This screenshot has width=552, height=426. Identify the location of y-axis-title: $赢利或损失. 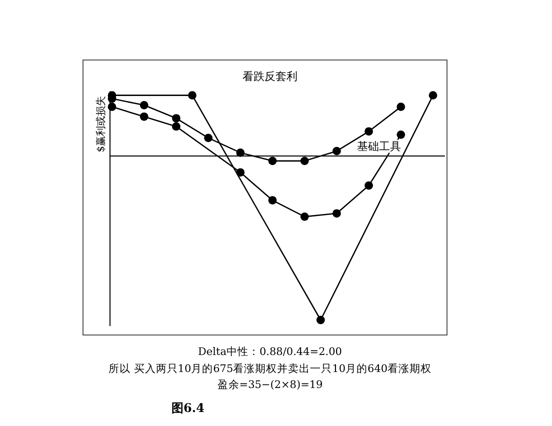
(101, 124).